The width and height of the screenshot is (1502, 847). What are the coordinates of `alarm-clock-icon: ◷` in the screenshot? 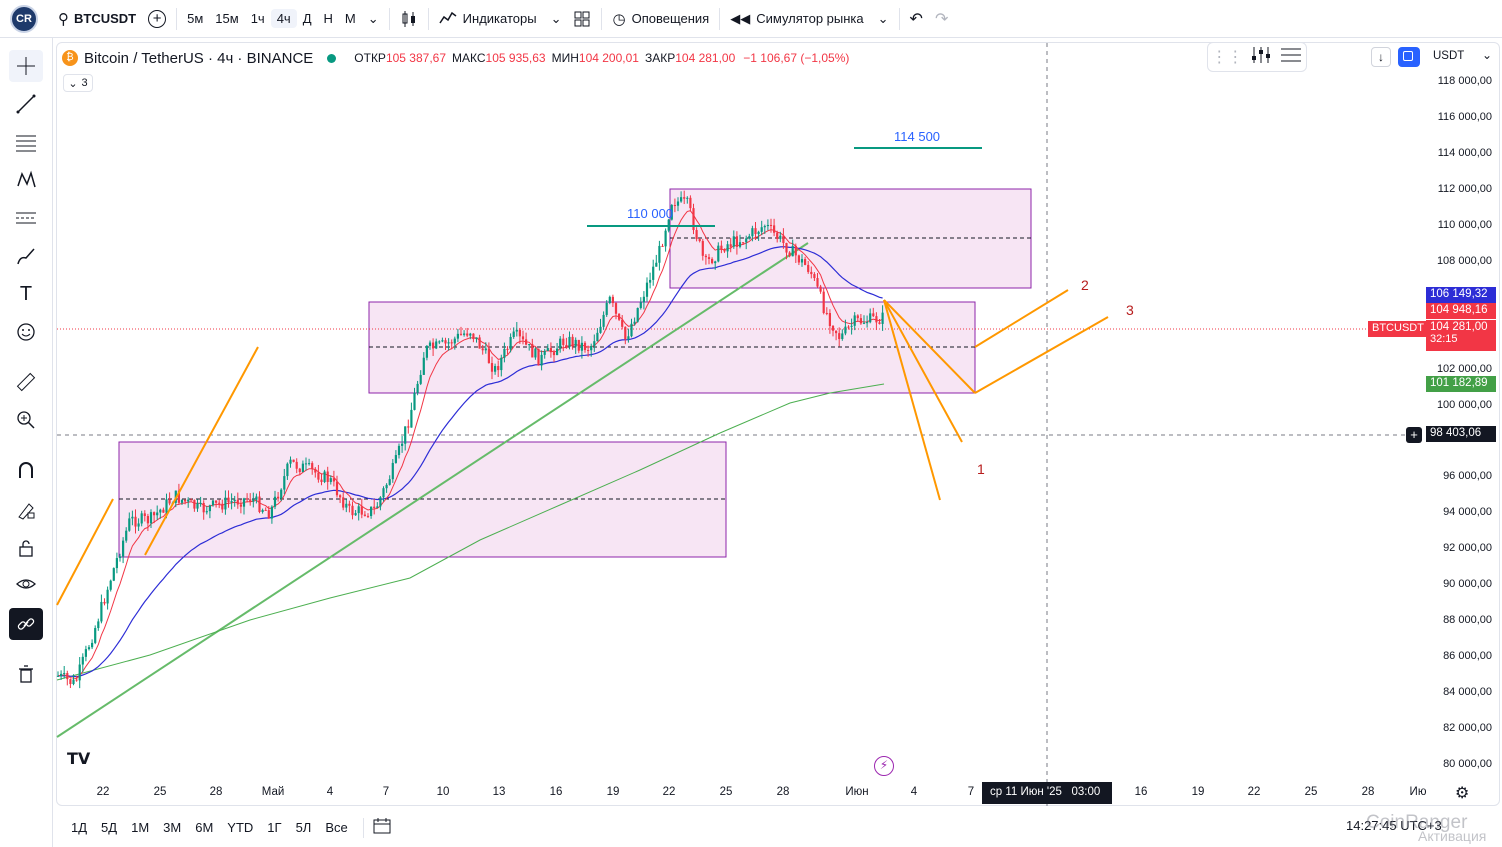 It's located at (619, 19).